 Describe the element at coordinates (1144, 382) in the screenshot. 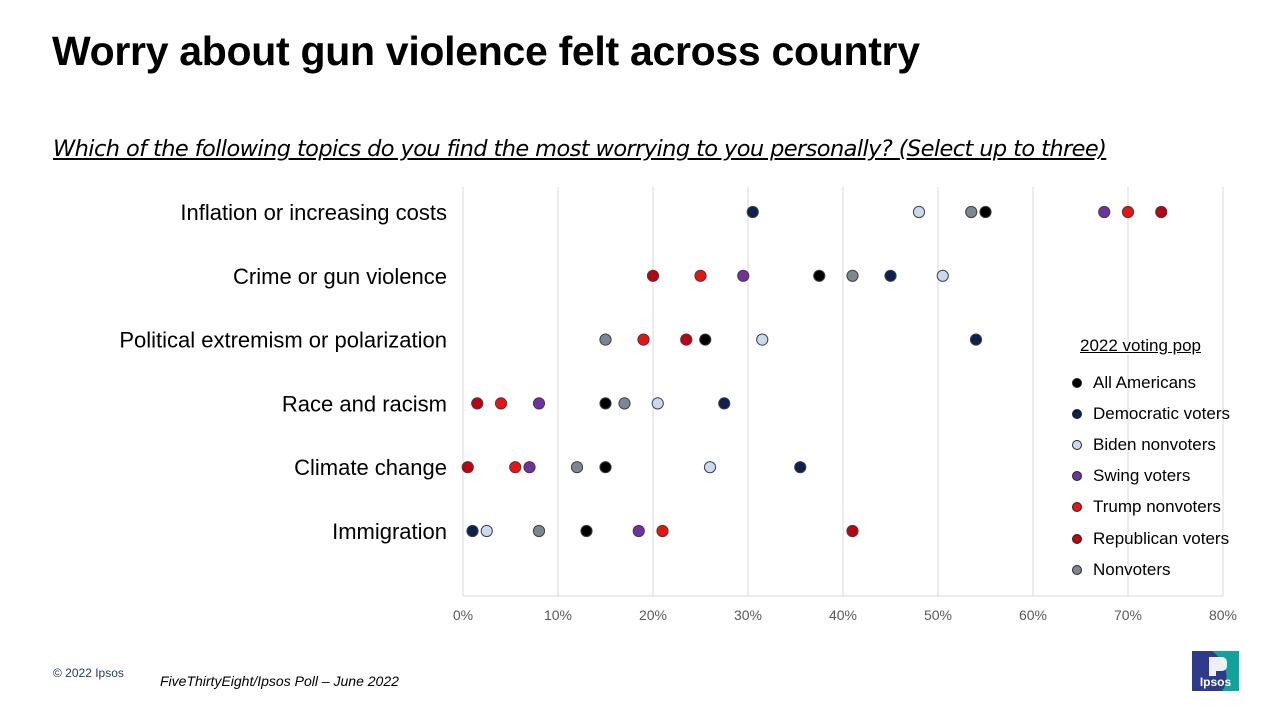

I see `legend-label: All Americans` at that location.